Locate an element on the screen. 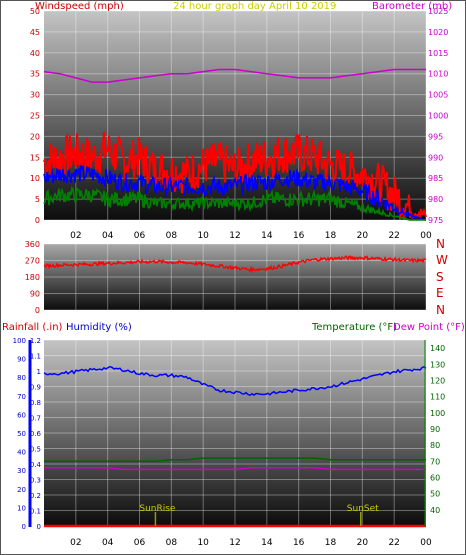 This screenshot has height=555, width=466. temperature-tick-label: 140 is located at coordinates (437, 348).